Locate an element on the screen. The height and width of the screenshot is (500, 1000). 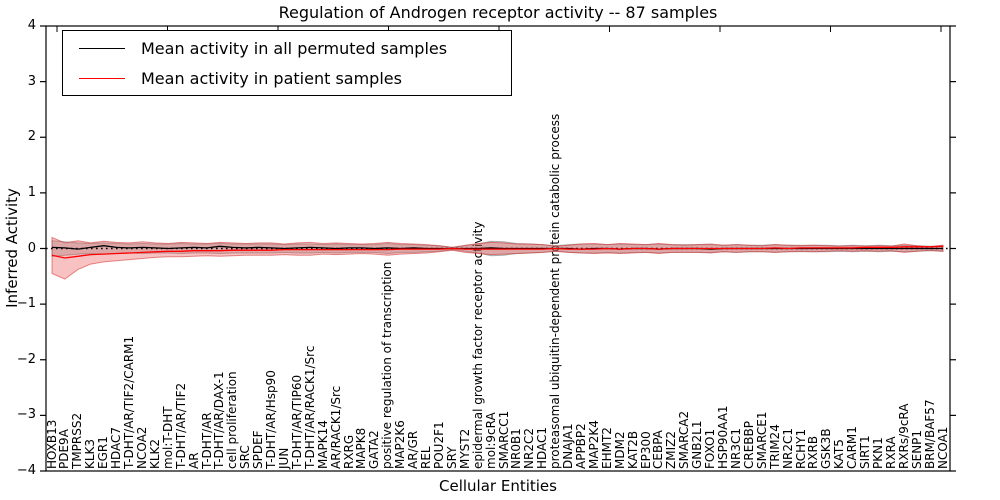
legend-item-permuted: Mean activity in all permuted samples is located at coordinates (287, 48).